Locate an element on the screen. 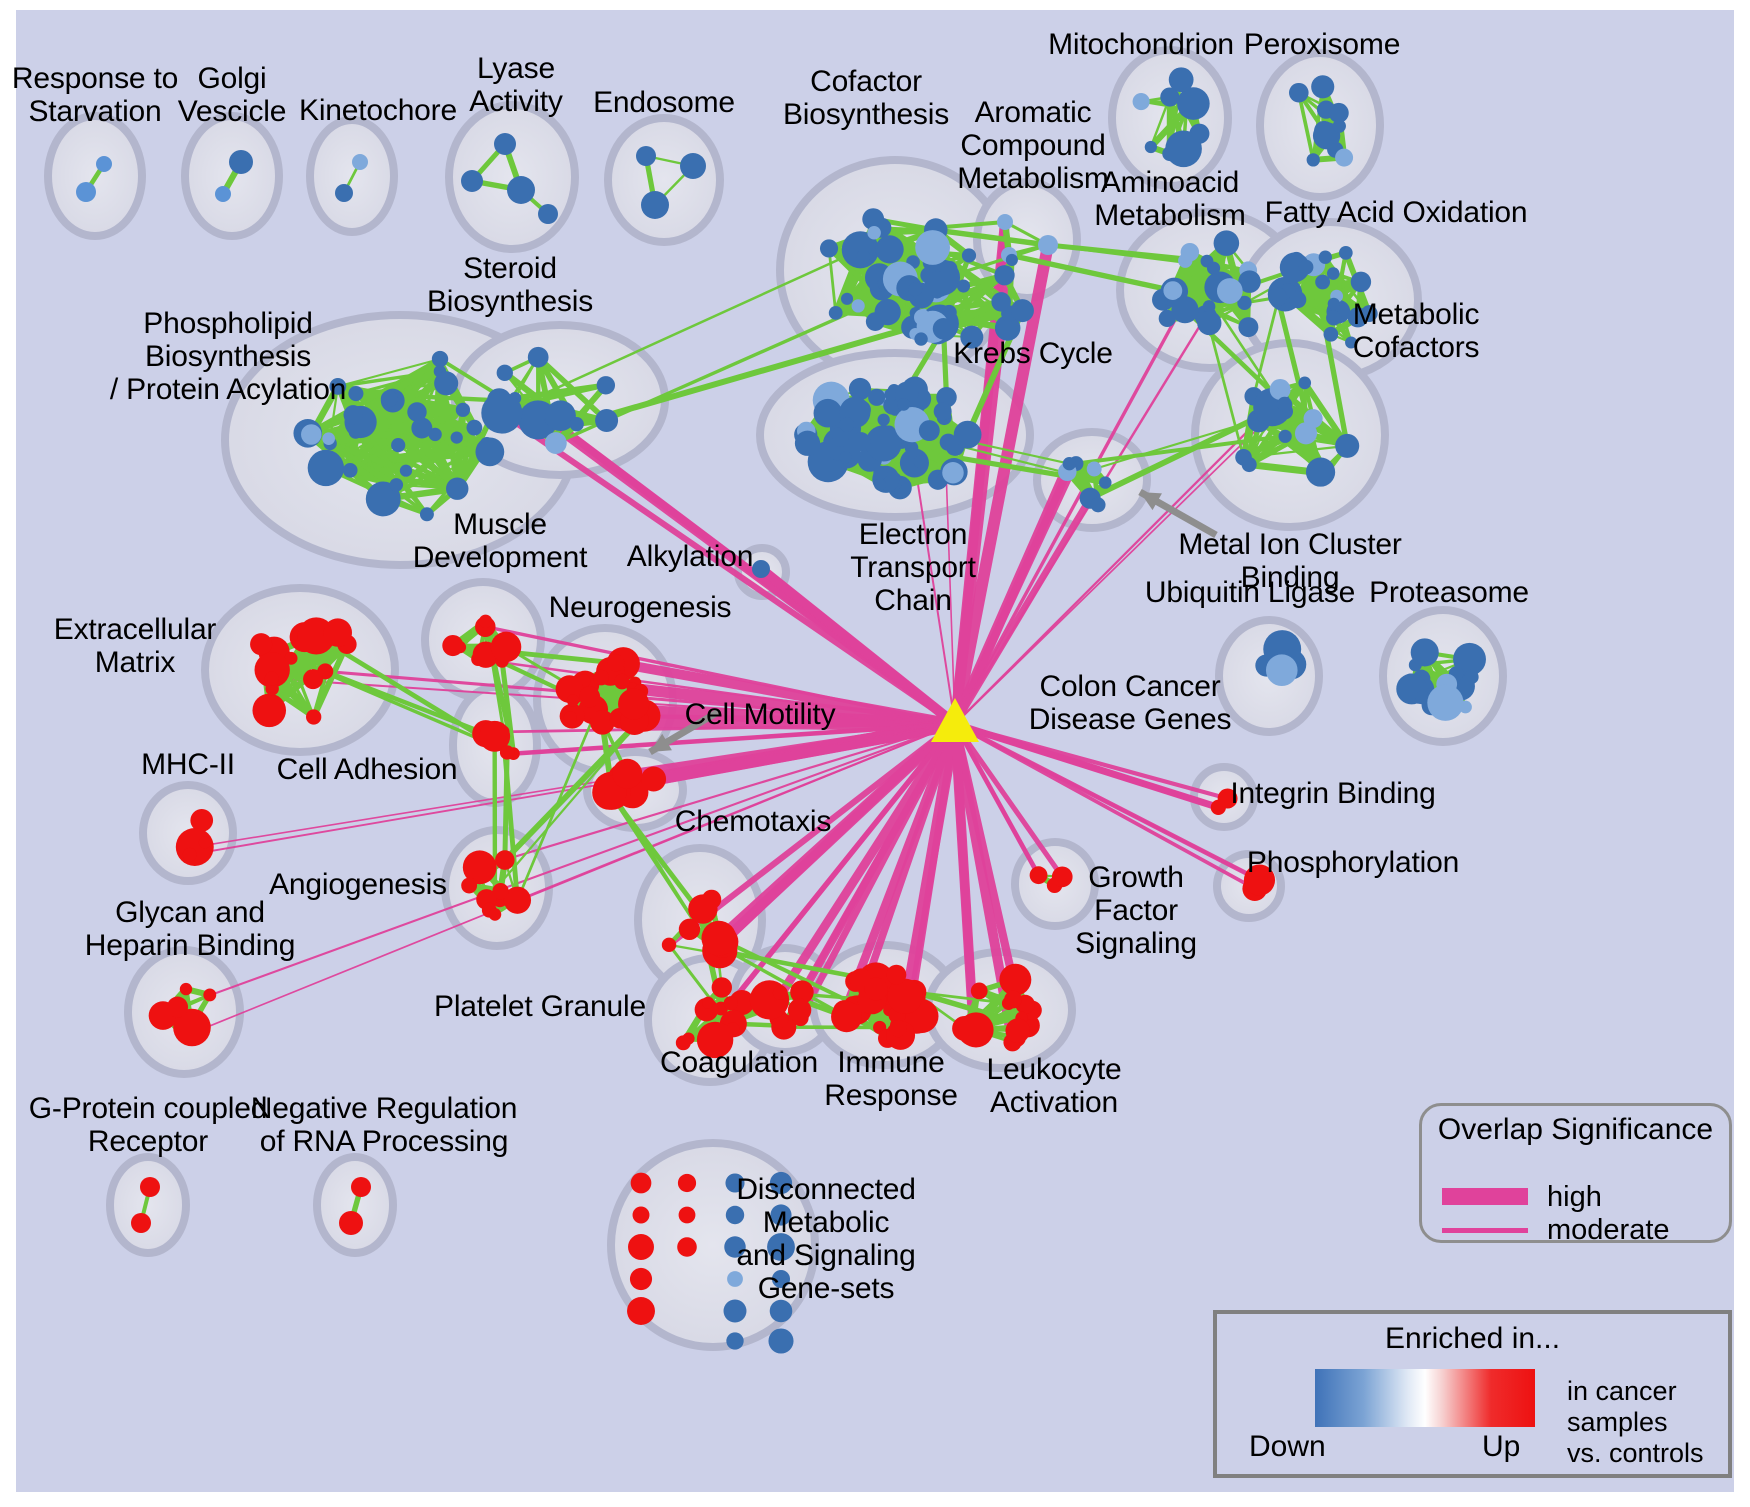 The height and width of the screenshot is (1507, 1750). cluster-label-aromatic-compound-metabolism: Aromatic Compound Metabolism is located at coordinates (1033, 145).